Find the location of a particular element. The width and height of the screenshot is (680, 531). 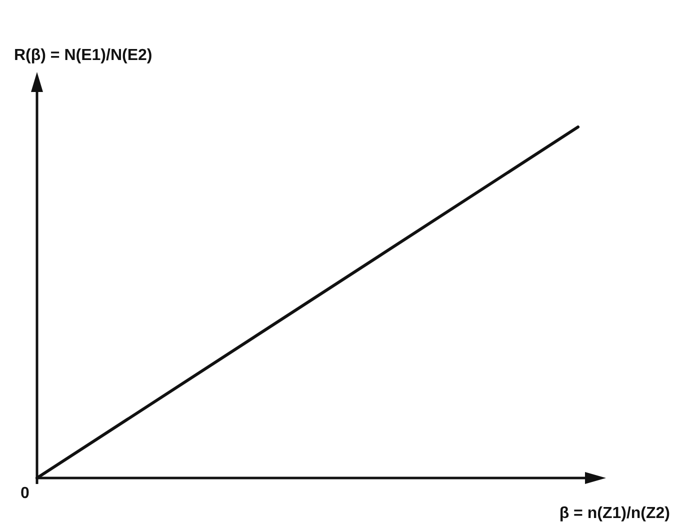

x-axis-title: β = n(Z1)/n(Z2) is located at coordinates (614, 513).